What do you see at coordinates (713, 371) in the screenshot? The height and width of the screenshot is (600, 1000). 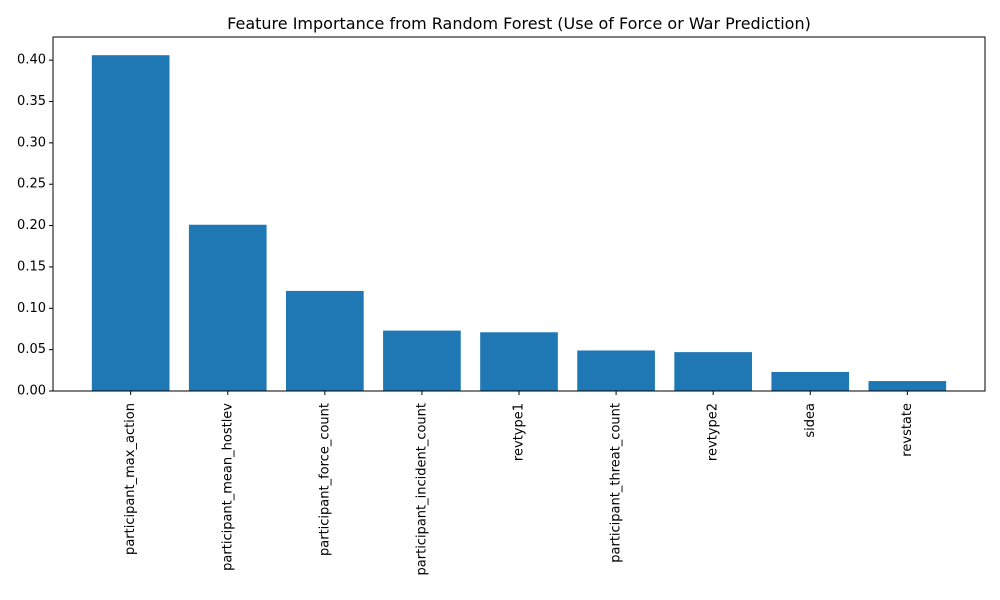 I see `bar-revtype2` at bounding box center [713, 371].